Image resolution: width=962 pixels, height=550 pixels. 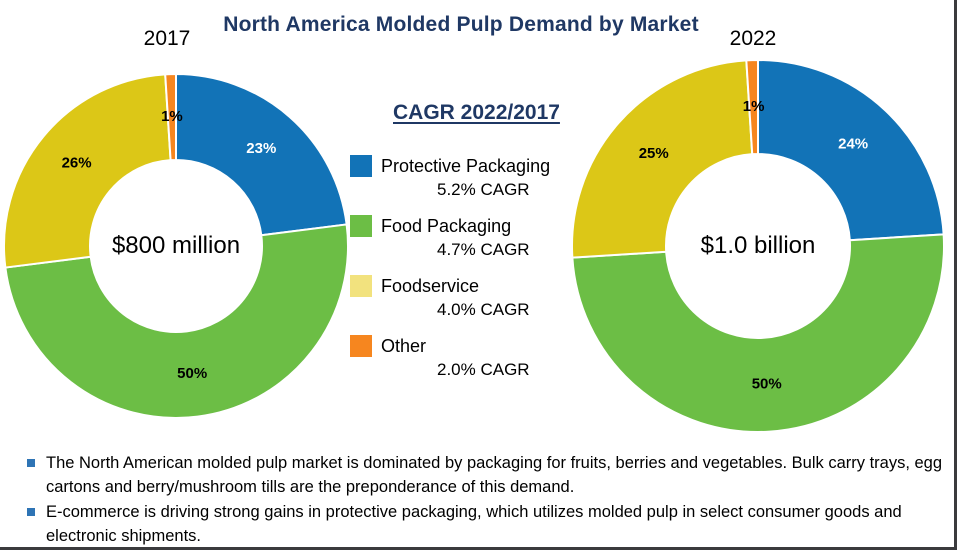 What do you see at coordinates (476, 112) in the screenshot?
I see `legend-title: CAGR 2022/2017` at bounding box center [476, 112].